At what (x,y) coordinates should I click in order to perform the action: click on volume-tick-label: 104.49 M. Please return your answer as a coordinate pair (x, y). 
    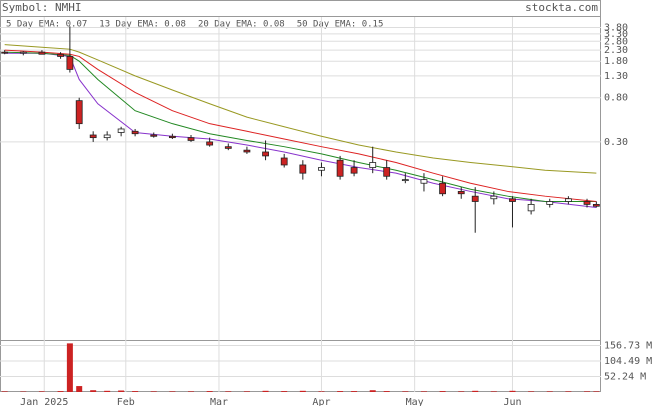
    Looking at the image, I should click on (628, 361).